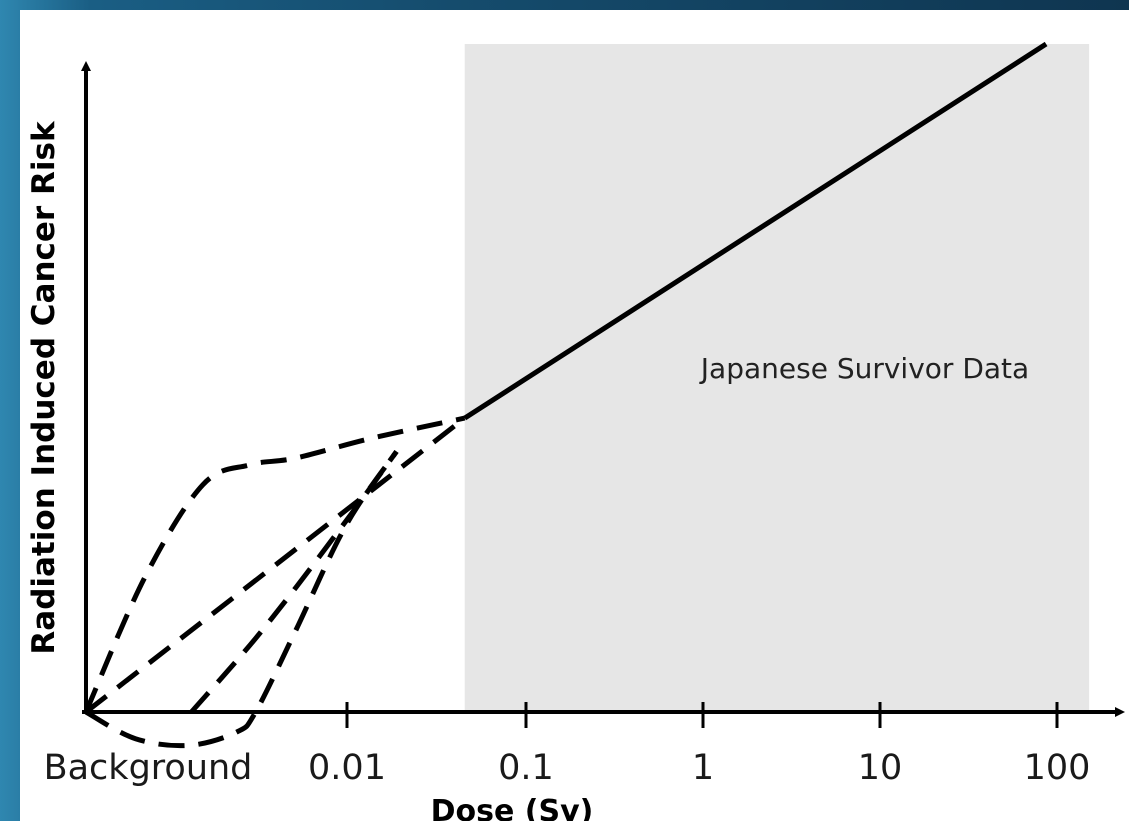 This screenshot has width=1129, height=821. I want to click on x-tick-label-5: 100, so click(1057, 768).